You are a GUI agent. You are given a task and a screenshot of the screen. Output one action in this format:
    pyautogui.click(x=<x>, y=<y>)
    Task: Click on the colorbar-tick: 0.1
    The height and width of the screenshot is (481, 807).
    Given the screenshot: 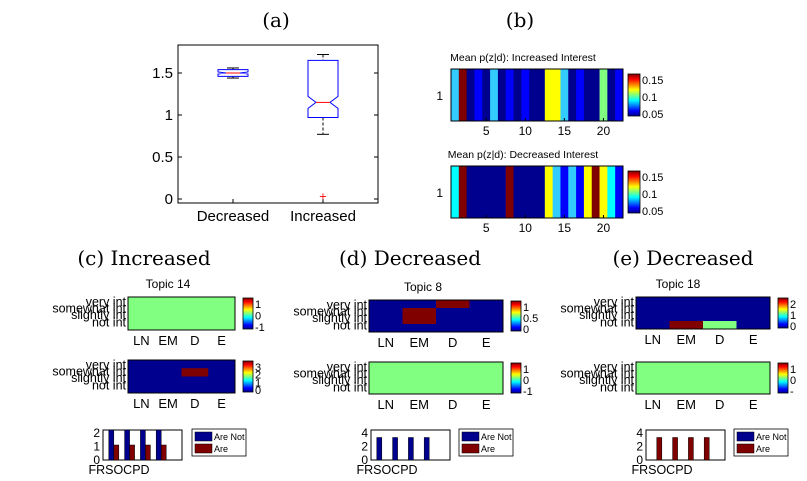 What is the action you would take?
    pyautogui.click(x=649, y=195)
    